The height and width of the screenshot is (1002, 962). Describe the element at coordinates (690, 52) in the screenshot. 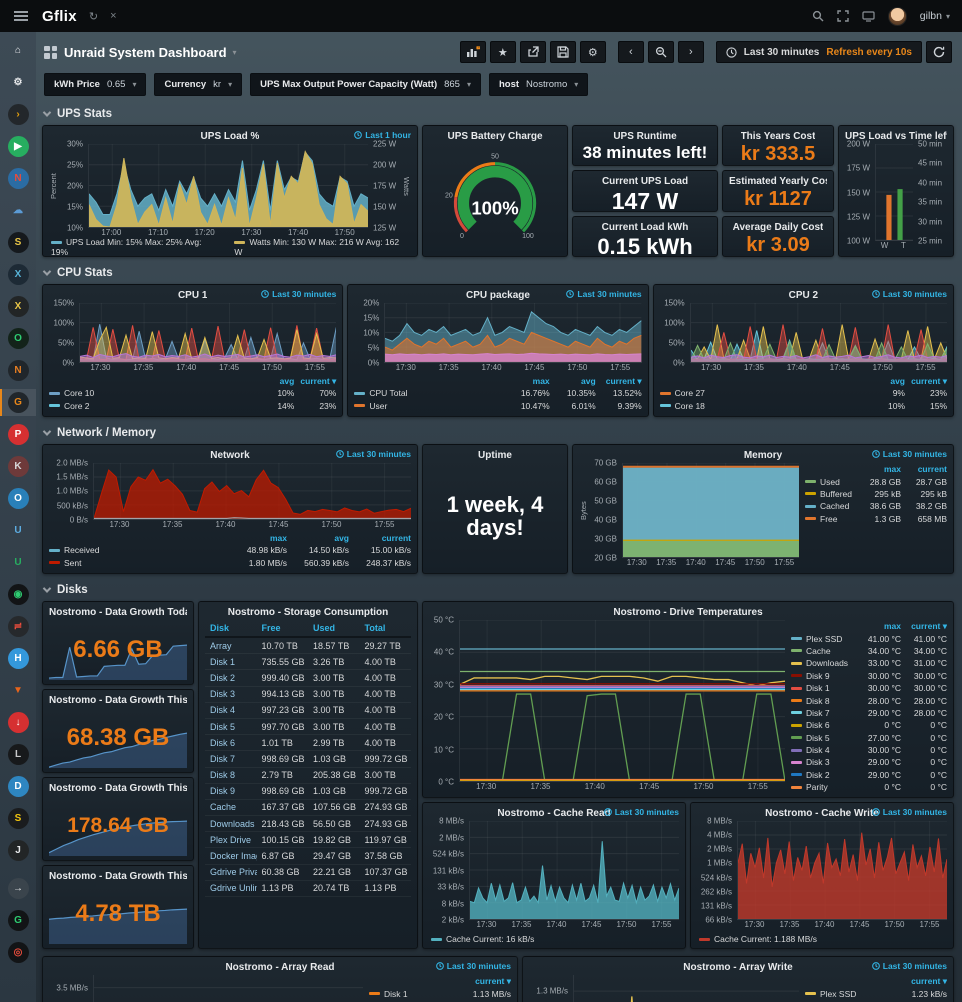

I see `time-forward-button: ›` at that location.